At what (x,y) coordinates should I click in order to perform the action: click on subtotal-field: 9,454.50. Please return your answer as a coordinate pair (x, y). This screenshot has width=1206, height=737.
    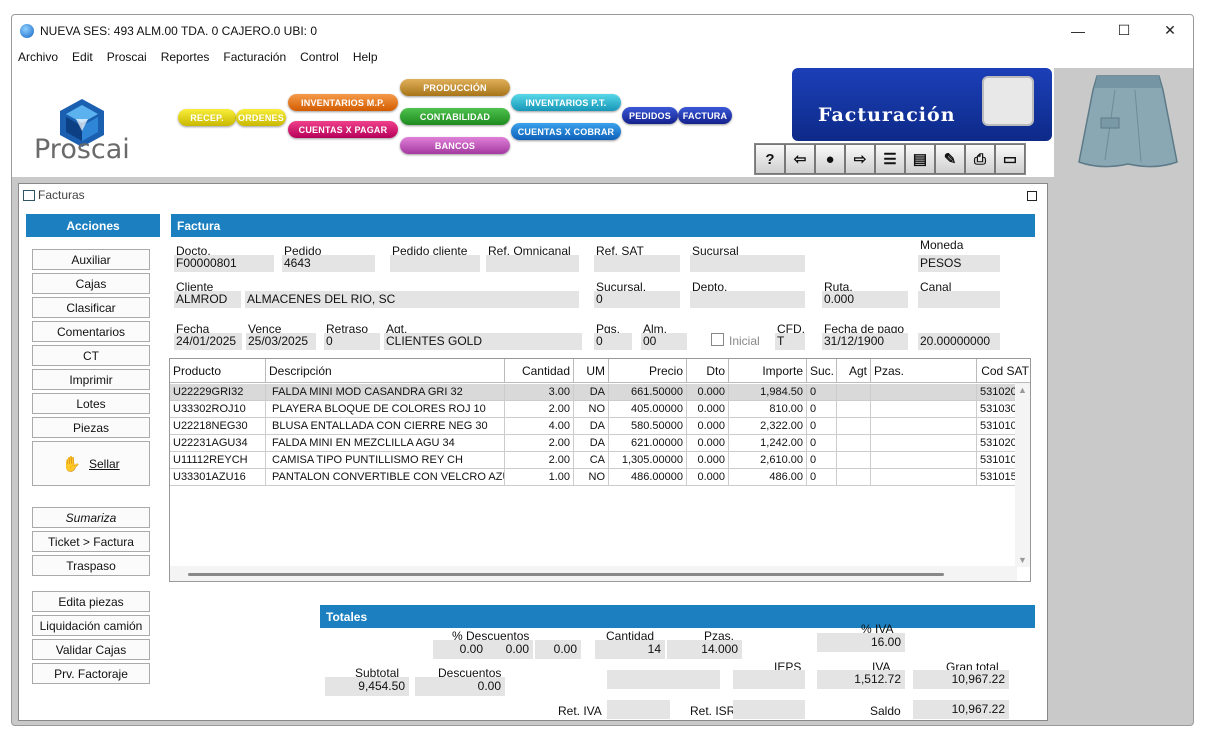
    Looking at the image, I should click on (367, 686).